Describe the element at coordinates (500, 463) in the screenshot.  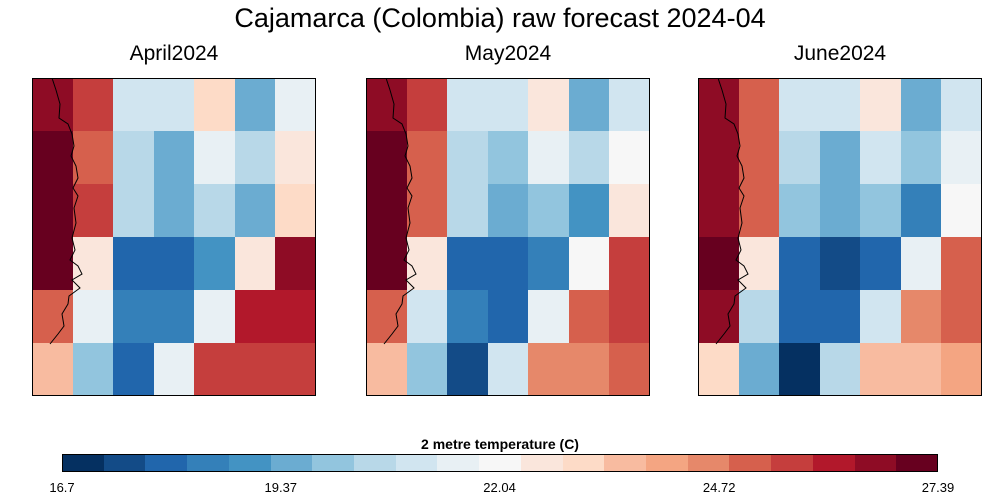
I see `colorbar` at that location.